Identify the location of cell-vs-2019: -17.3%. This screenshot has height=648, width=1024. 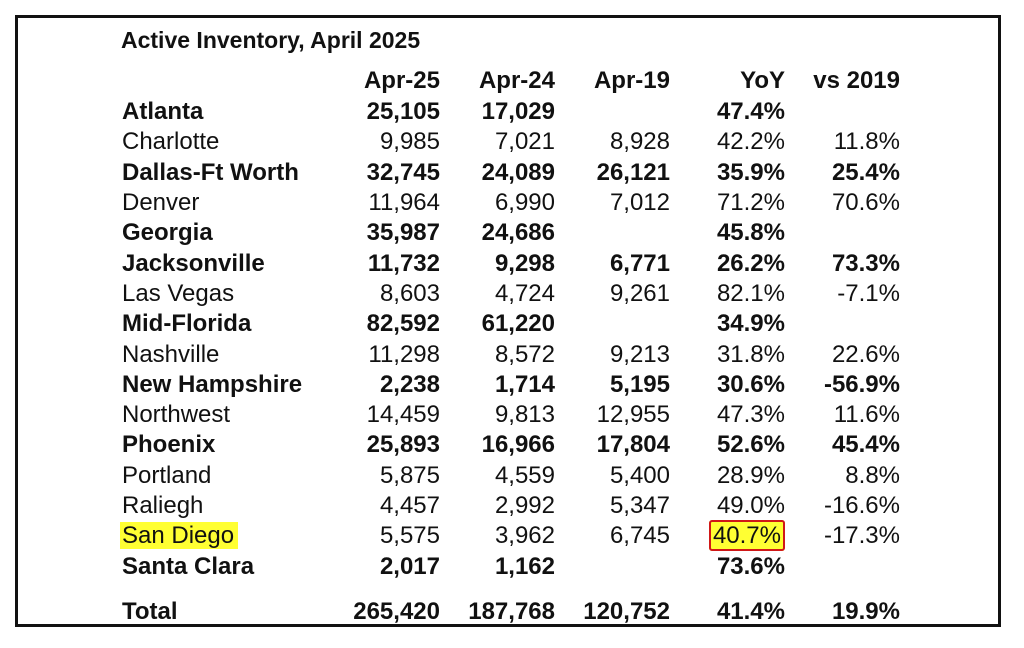
(842, 536).